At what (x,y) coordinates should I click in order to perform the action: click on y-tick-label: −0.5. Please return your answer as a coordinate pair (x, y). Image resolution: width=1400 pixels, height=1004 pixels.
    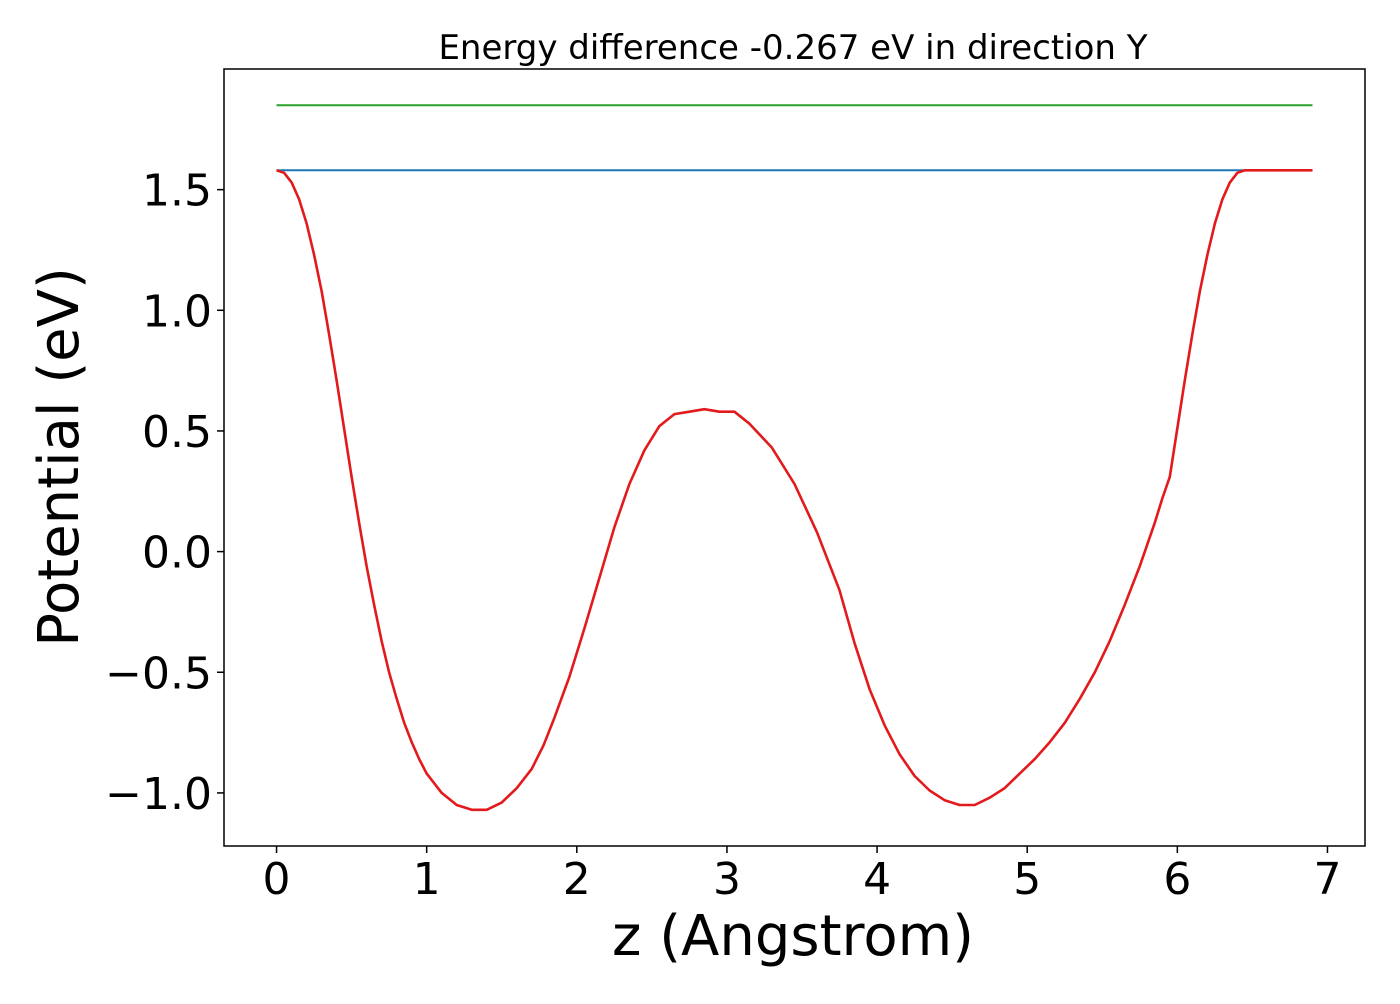
    Looking at the image, I should click on (158, 673).